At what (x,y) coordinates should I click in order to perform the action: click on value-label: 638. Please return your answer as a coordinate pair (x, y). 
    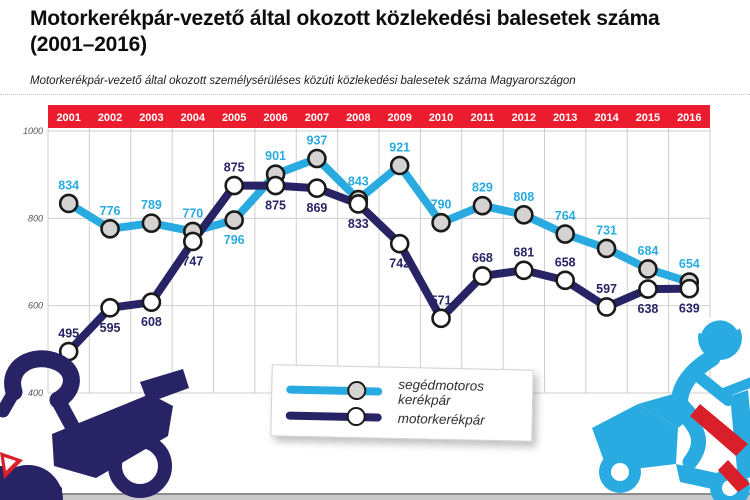
    Looking at the image, I should click on (648, 309).